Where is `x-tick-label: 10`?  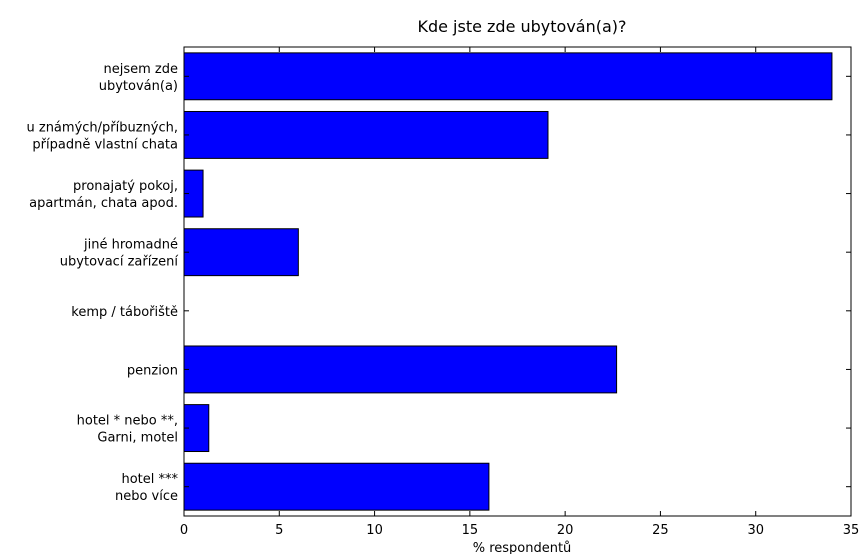
x-tick-label: 10 is located at coordinates (374, 530).